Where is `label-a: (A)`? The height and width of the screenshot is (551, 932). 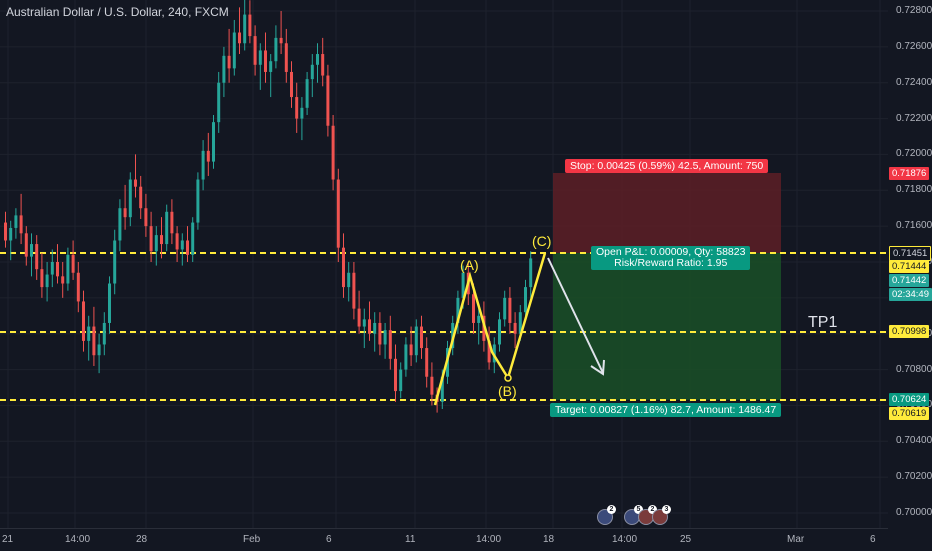 label-a: (A) is located at coordinates (469, 265).